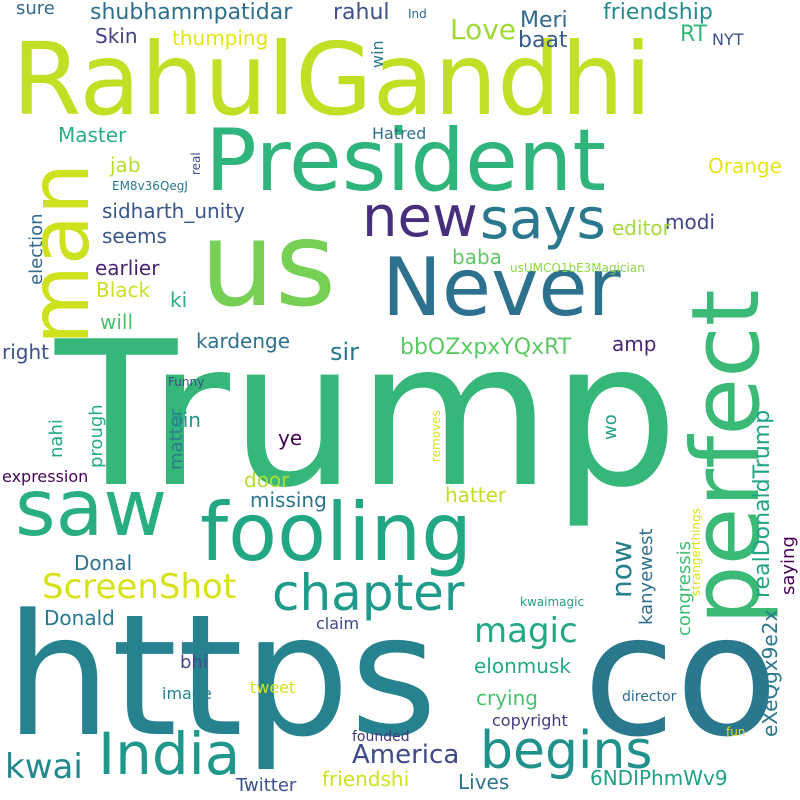  Describe the element at coordinates (134, 236) in the screenshot. I see `cloud-word: seems` at that location.